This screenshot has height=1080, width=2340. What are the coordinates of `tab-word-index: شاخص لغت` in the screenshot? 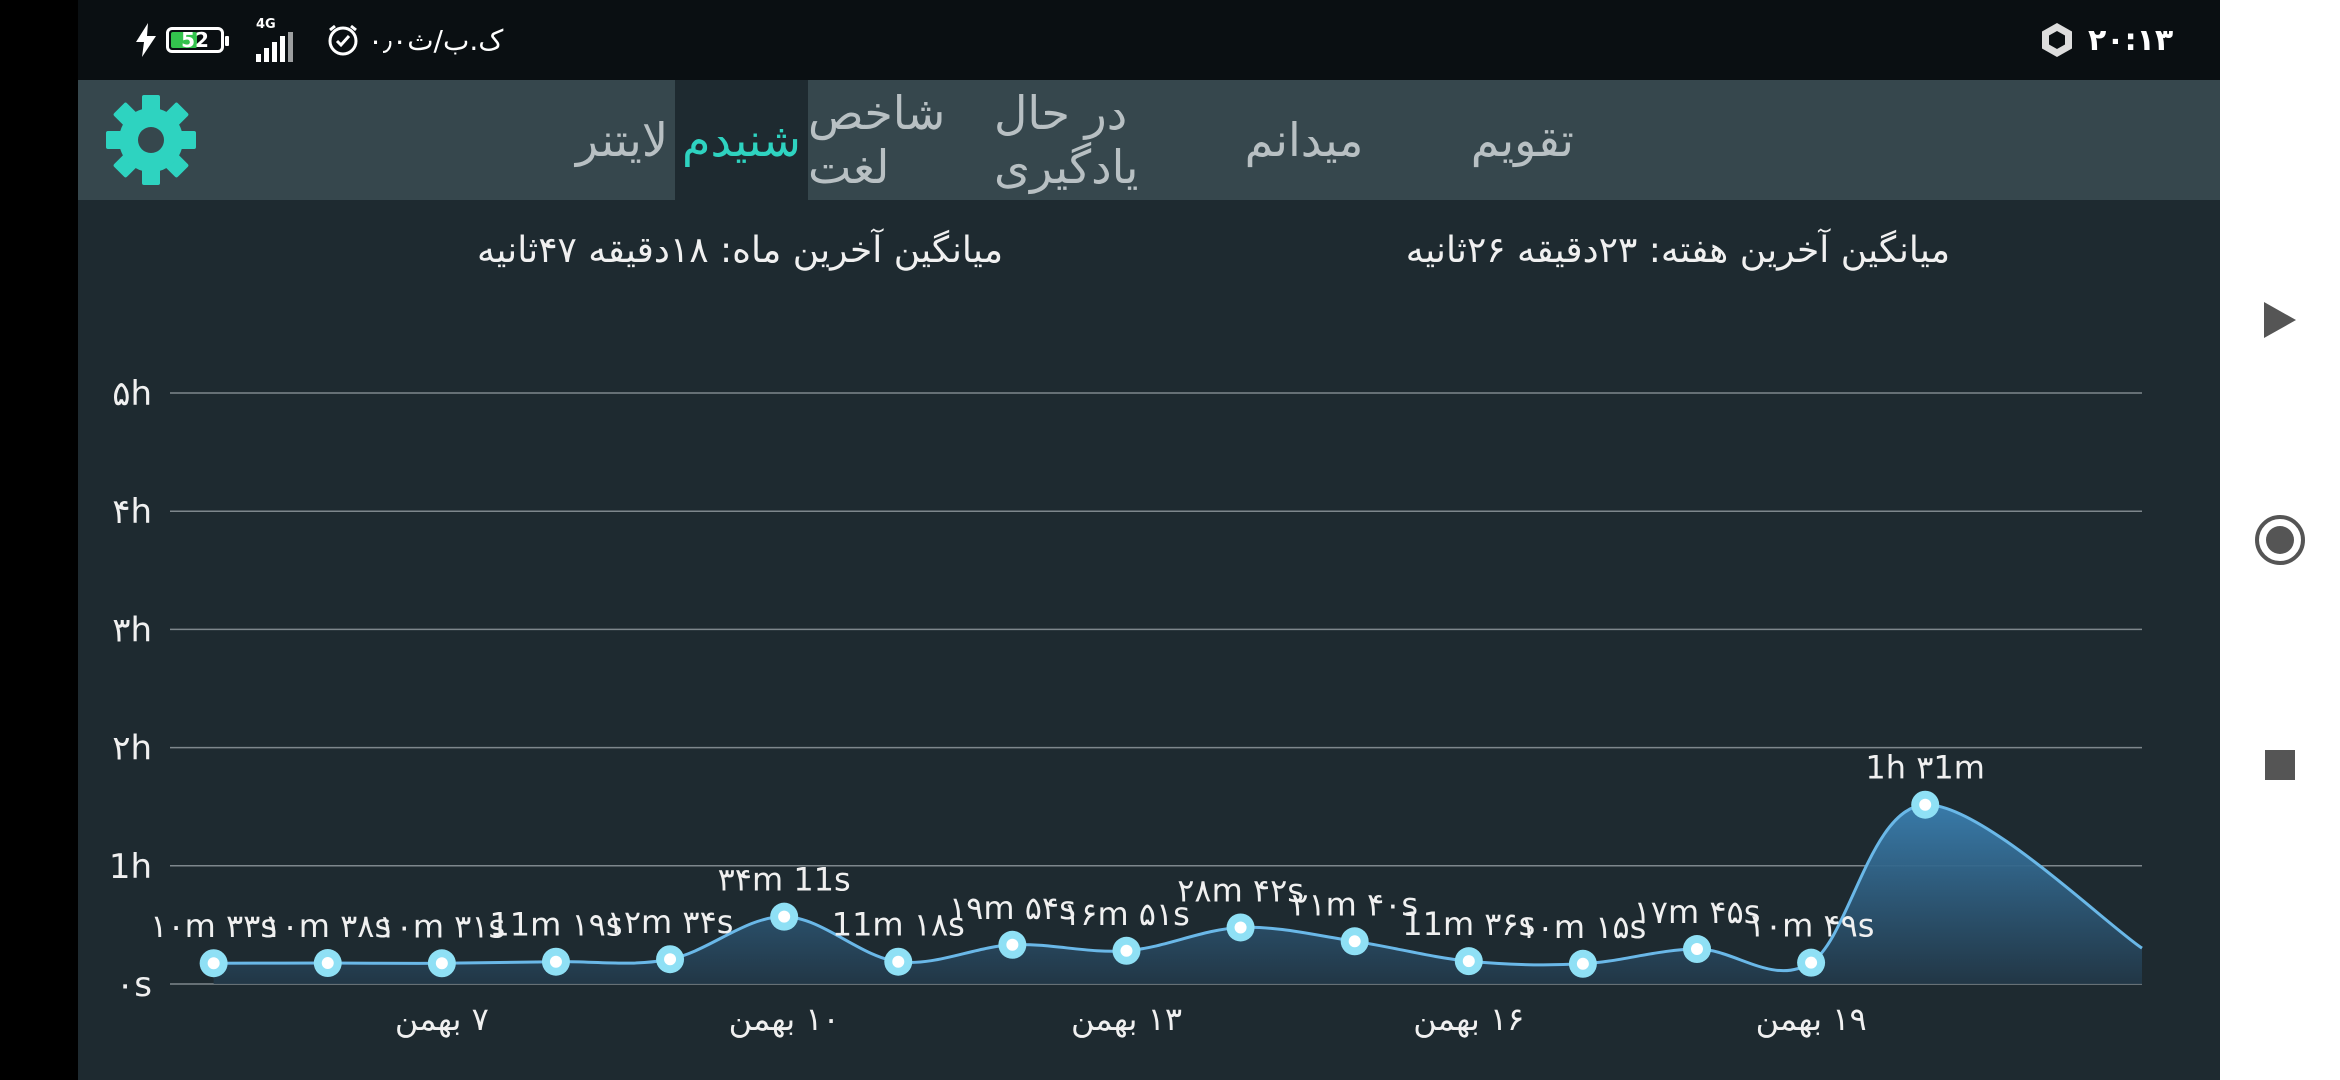 It's located at (877, 140).